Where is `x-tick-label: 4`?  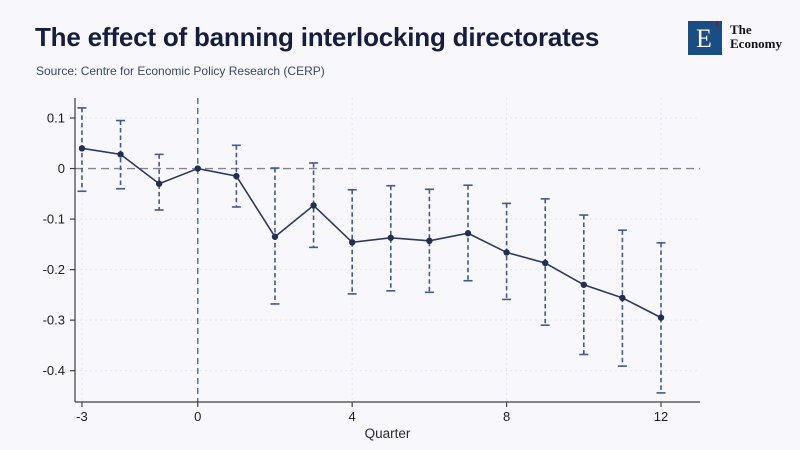
x-tick-label: 4 is located at coordinates (352, 416).